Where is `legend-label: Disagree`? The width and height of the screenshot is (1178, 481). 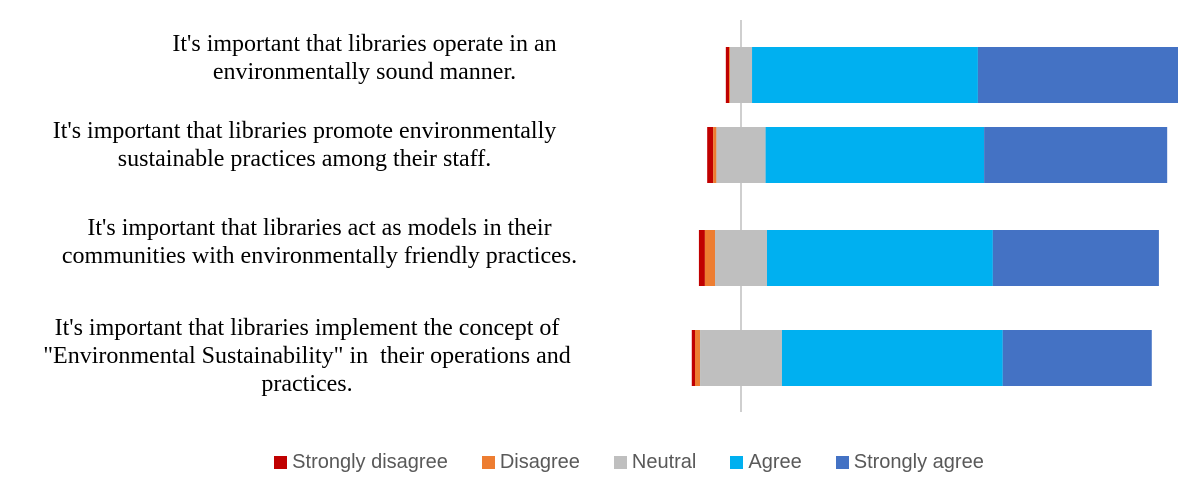
legend-label: Disagree is located at coordinates (539, 462).